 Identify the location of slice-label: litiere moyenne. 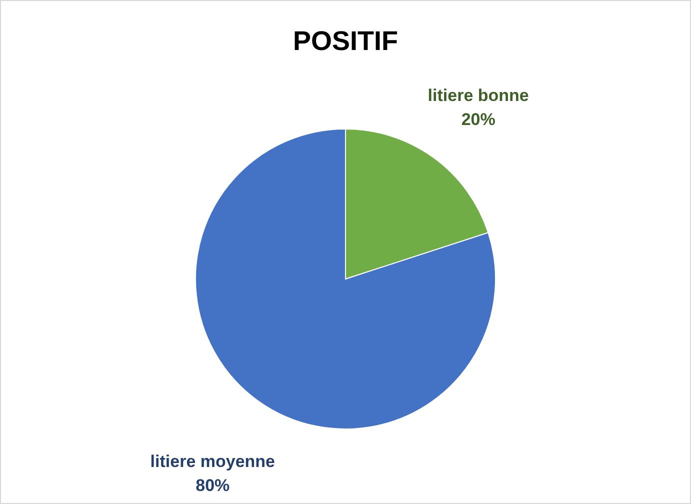
(213, 461).